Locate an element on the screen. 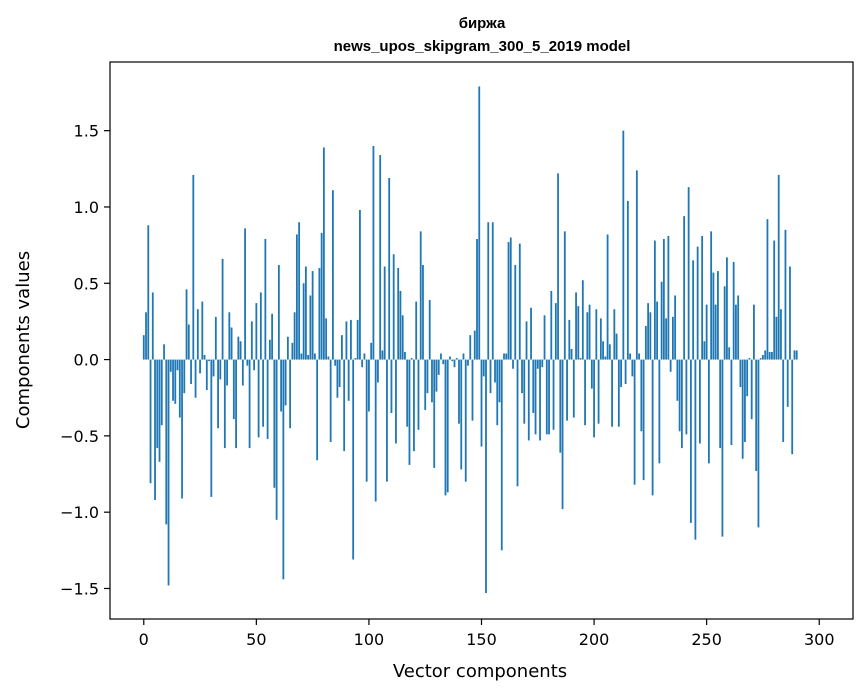  x-tick-label: 300 is located at coordinates (819, 639).